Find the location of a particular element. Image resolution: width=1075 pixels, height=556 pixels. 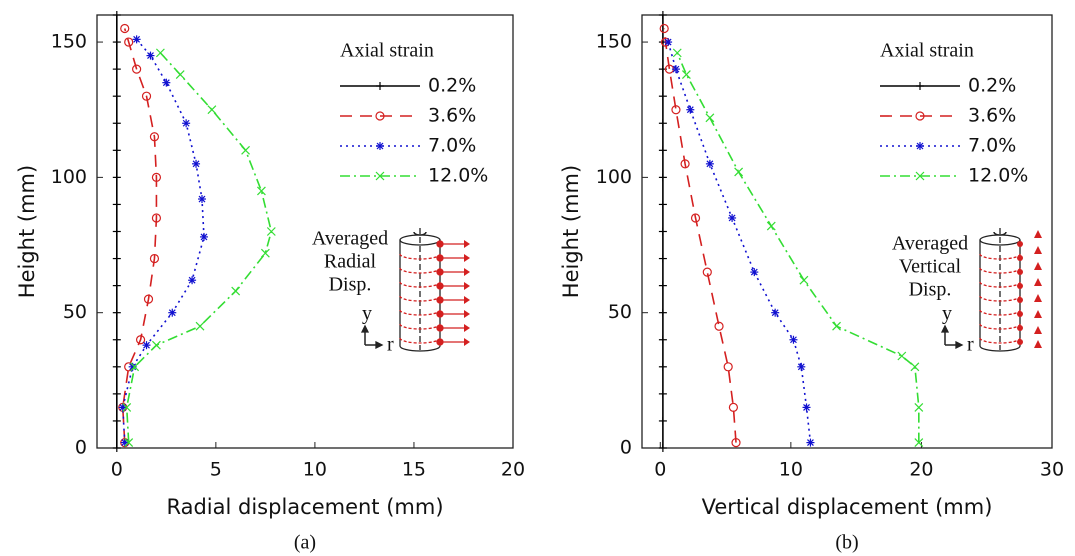

legend-entry: 7.0% is located at coordinates (948, 146).